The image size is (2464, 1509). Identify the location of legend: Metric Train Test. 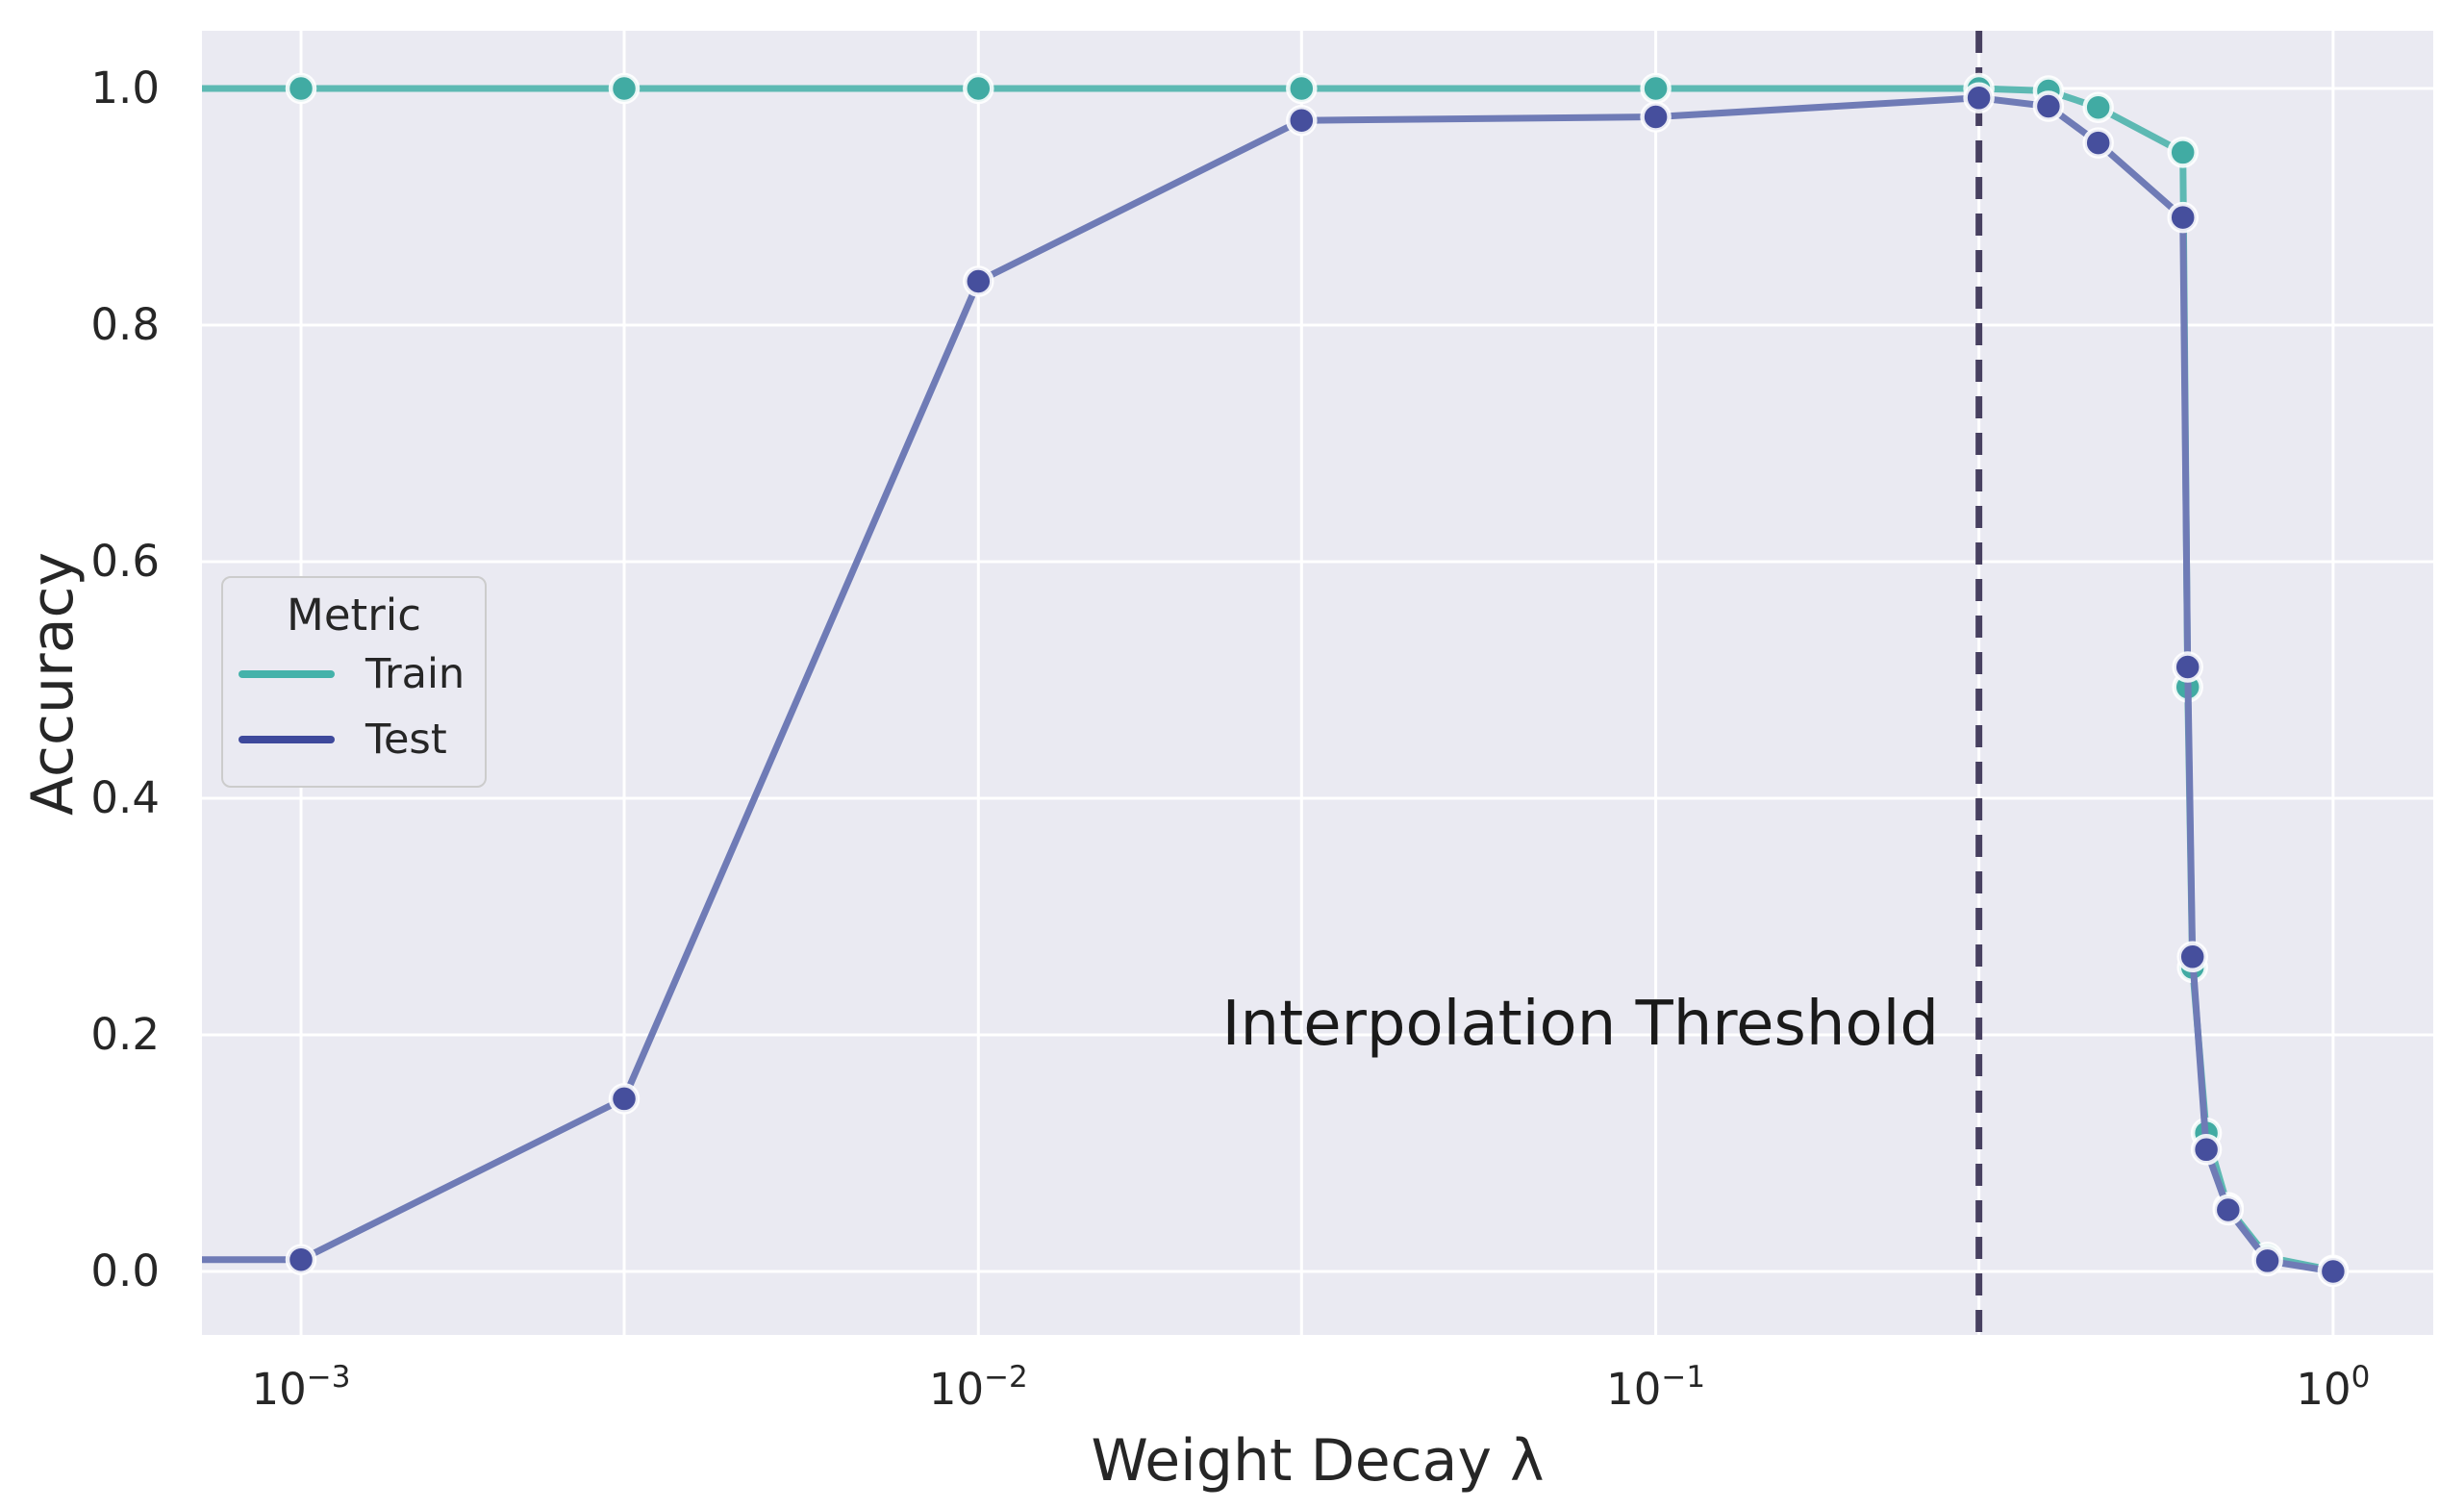
(354, 682).